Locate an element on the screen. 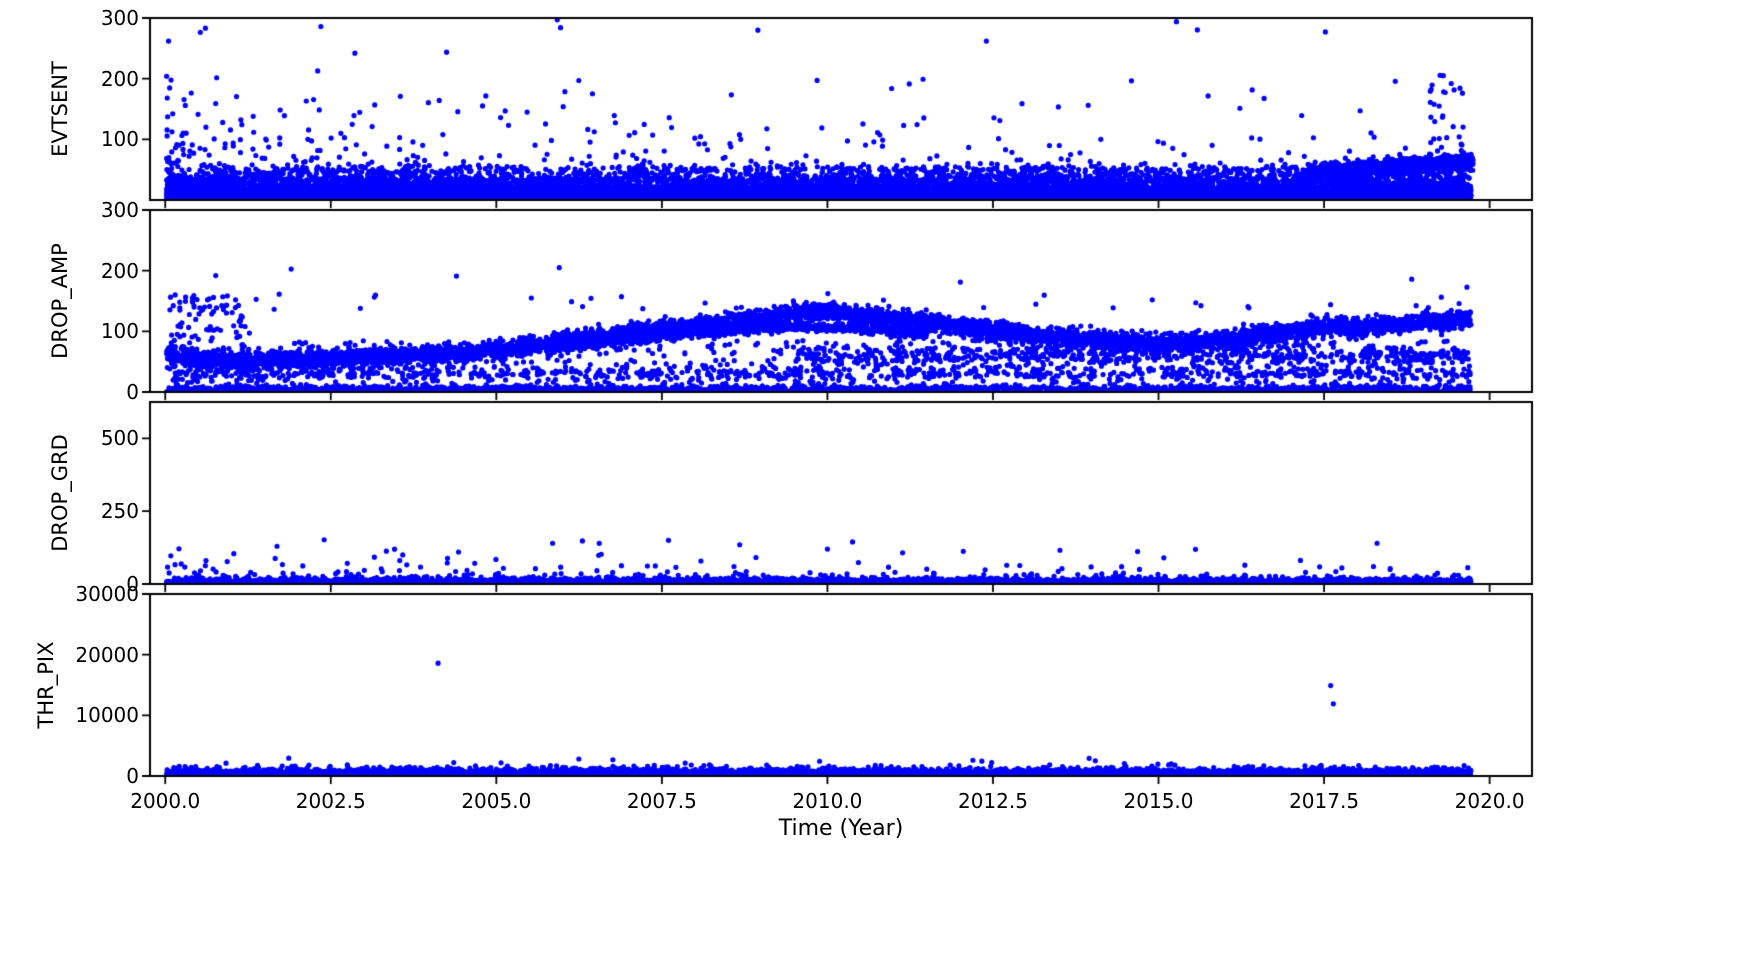  x-tick-label: 2002.5 is located at coordinates (330, 801).